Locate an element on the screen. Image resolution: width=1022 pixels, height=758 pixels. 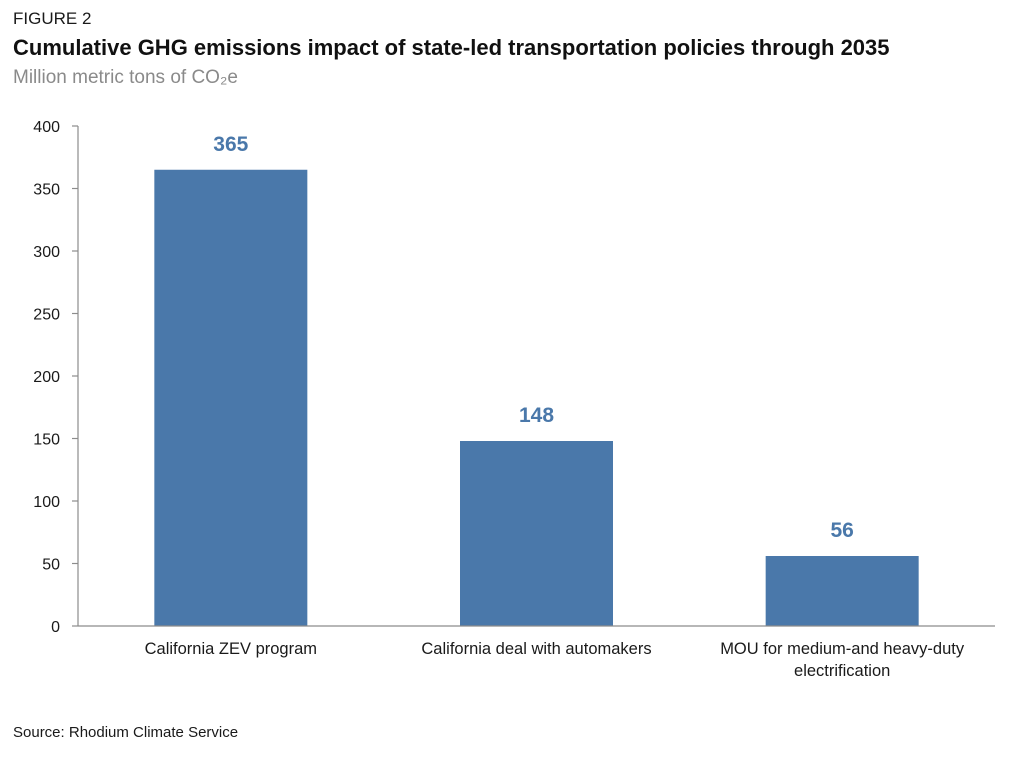
x-tick-label-line: California deal with automakers is located at coordinates (536, 649).